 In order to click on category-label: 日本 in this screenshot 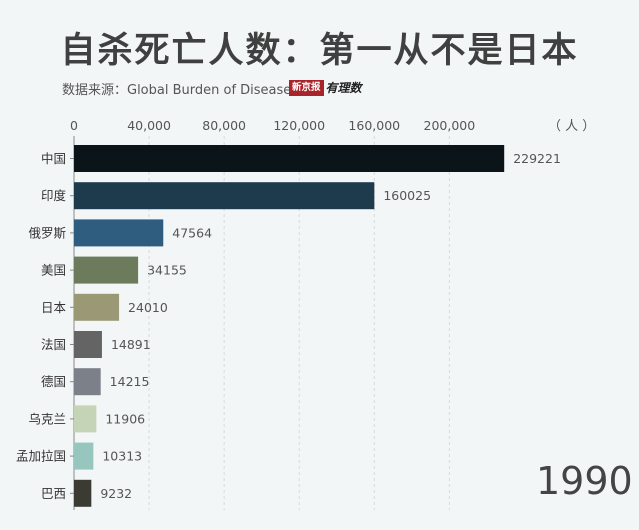, I will do `click(54, 307)`.